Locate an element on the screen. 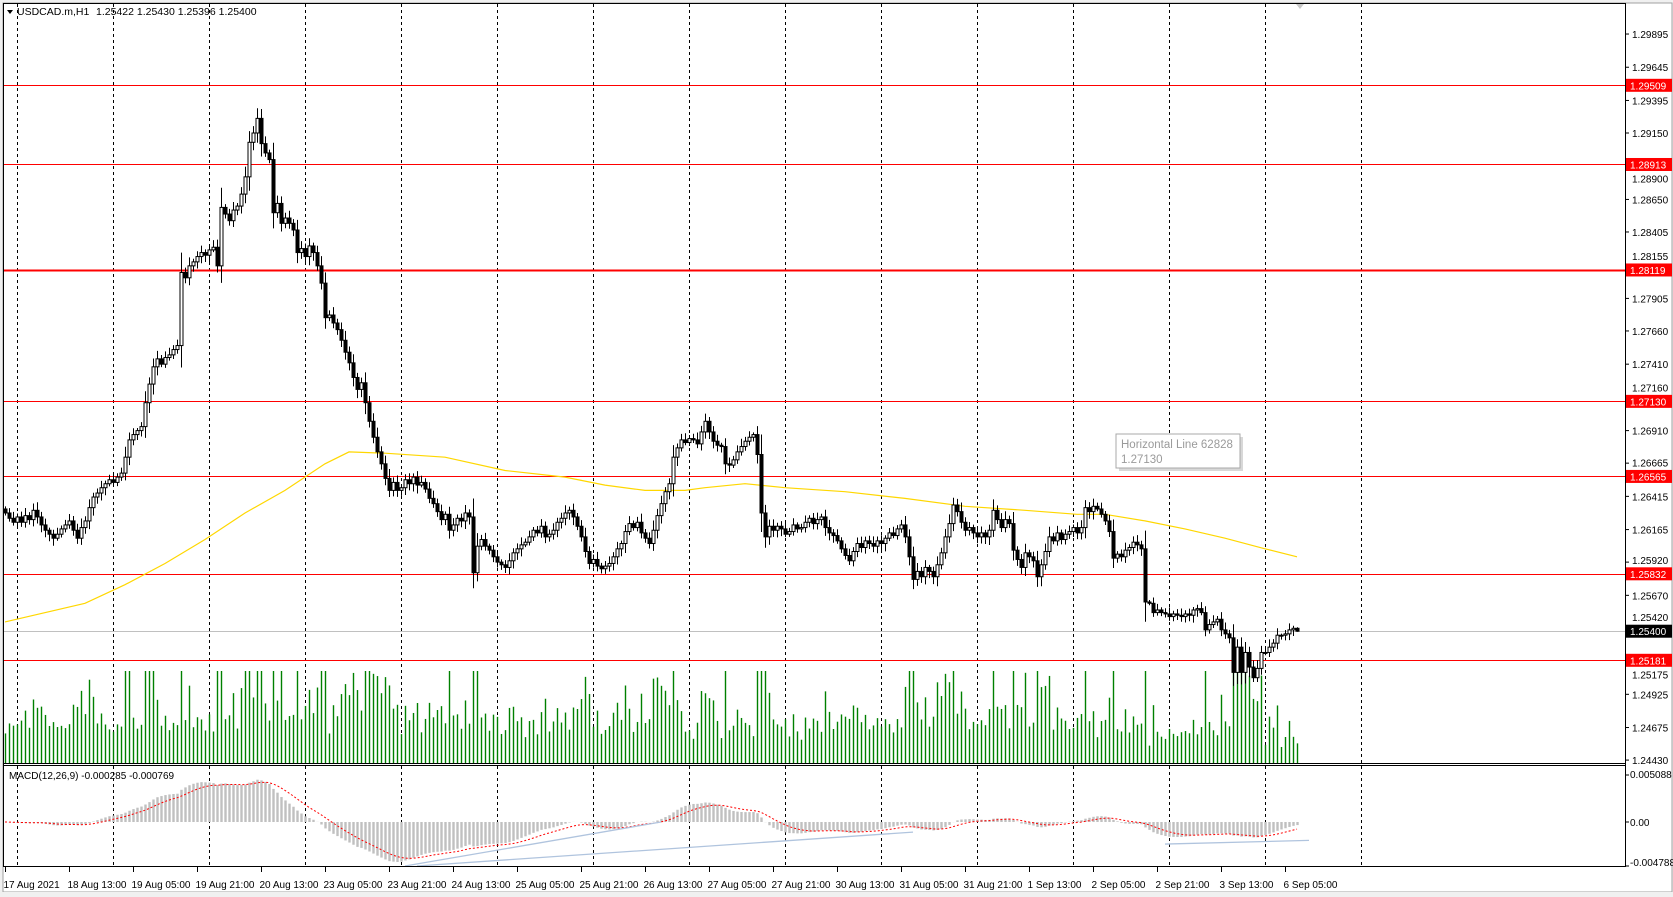 The height and width of the screenshot is (897, 1673). horizontal-line-price-label: 1.26565 is located at coordinates (1648, 477).